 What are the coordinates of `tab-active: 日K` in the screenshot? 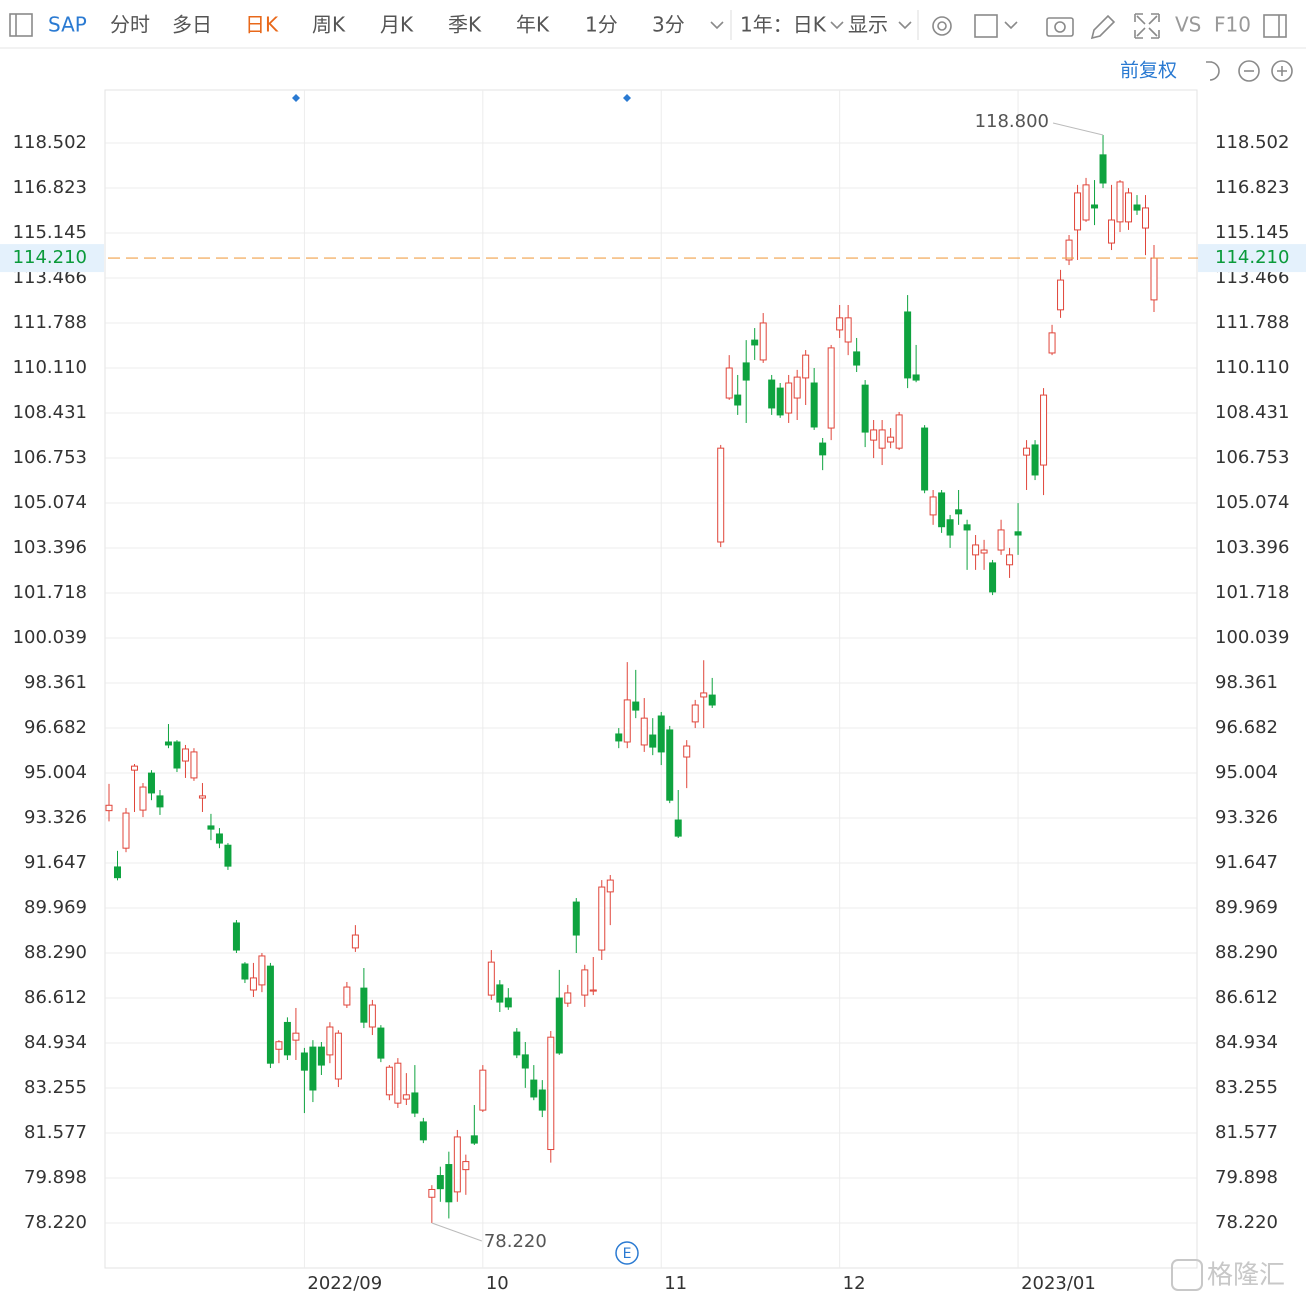 It's located at (262, 25).